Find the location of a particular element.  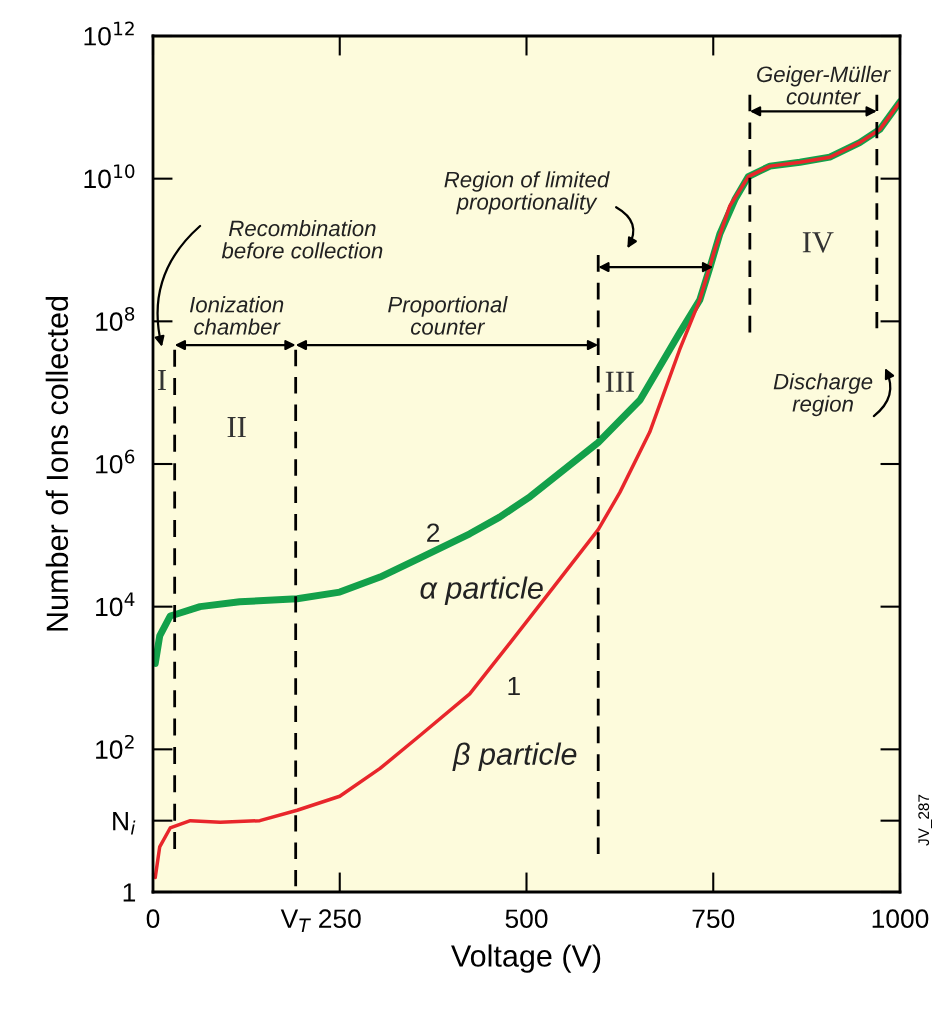

x-tick-label: 250 is located at coordinates (340, 919).